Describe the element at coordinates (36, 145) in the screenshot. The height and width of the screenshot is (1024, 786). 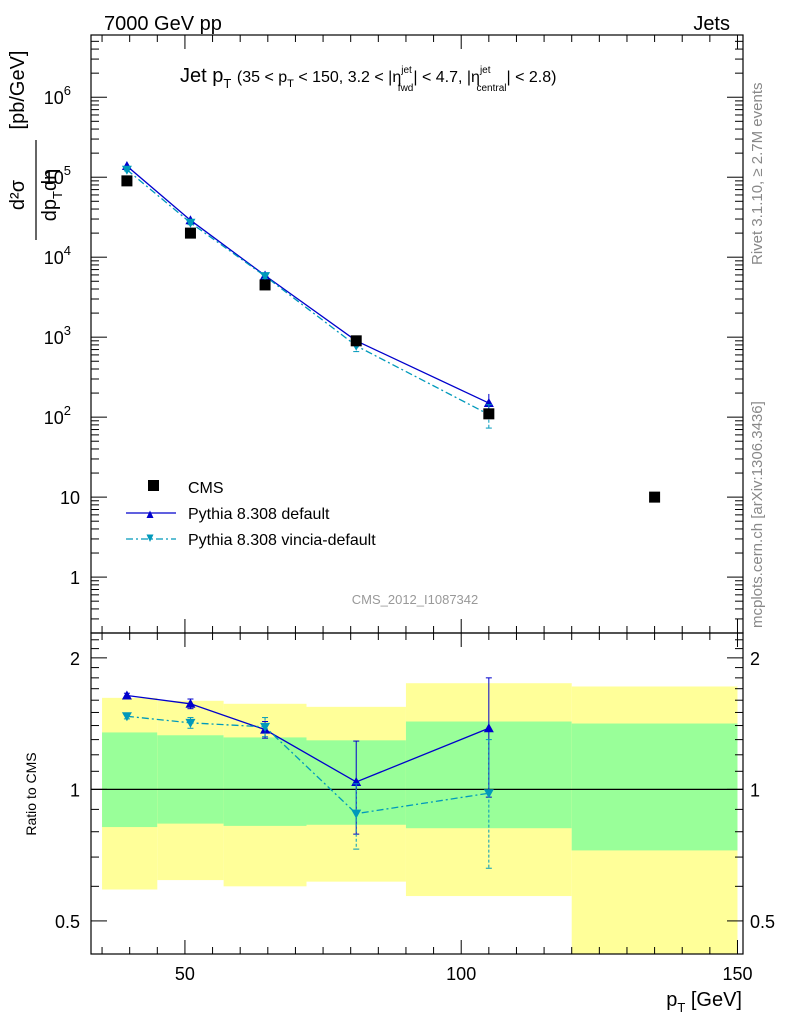
I see `main-y-axis-label: d²σ dpTdη [pb/GeV]` at that location.